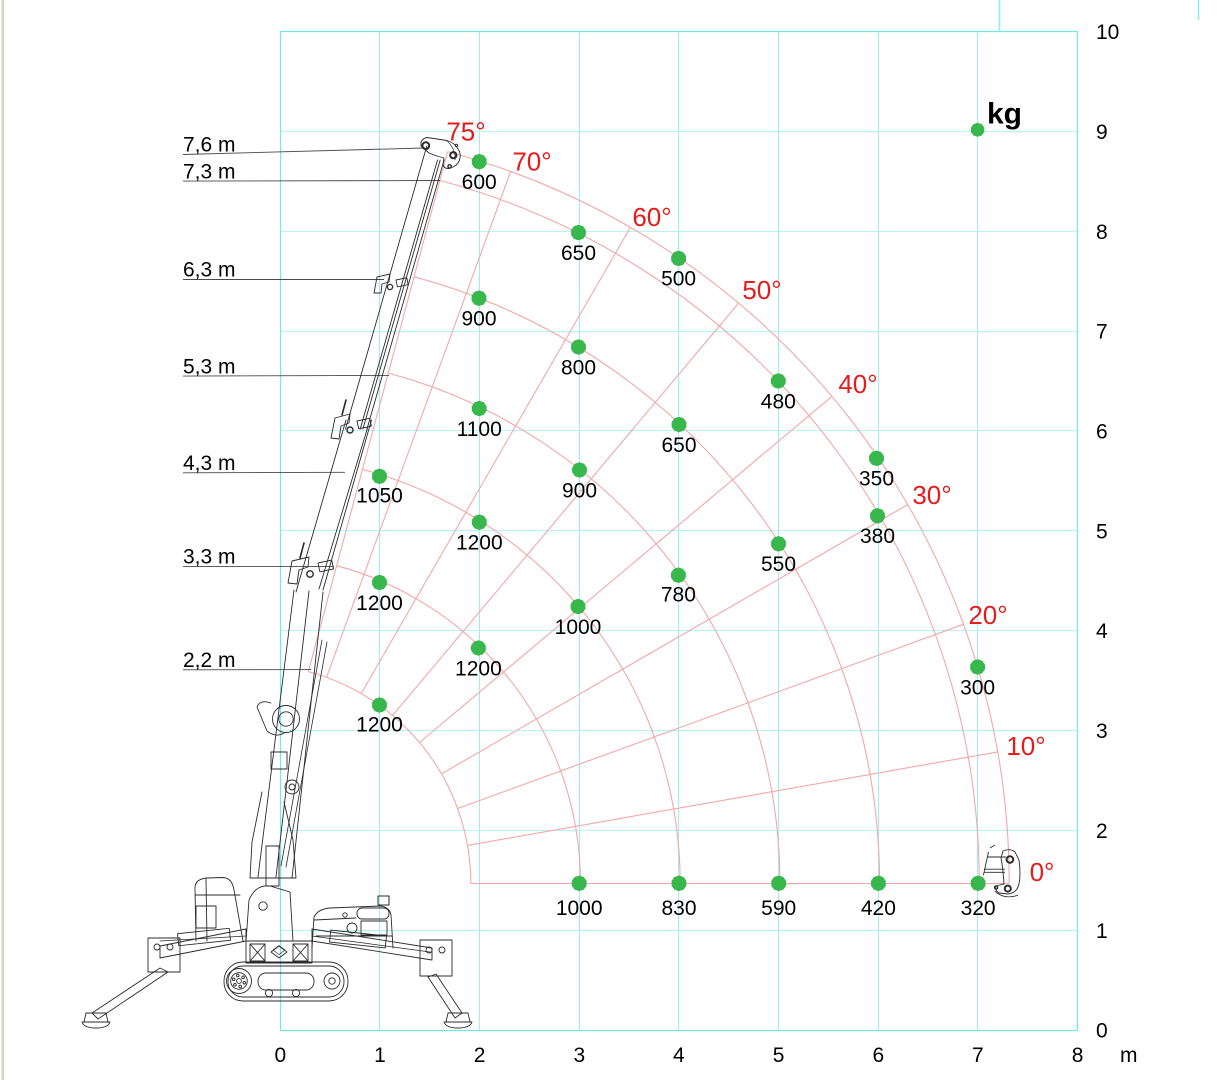 Image resolution: width=1227 pixels, height=1080 pixels. Describe the element at coordinates (678, 908) in the screenshot. I see `svg-text: 830` at that location.